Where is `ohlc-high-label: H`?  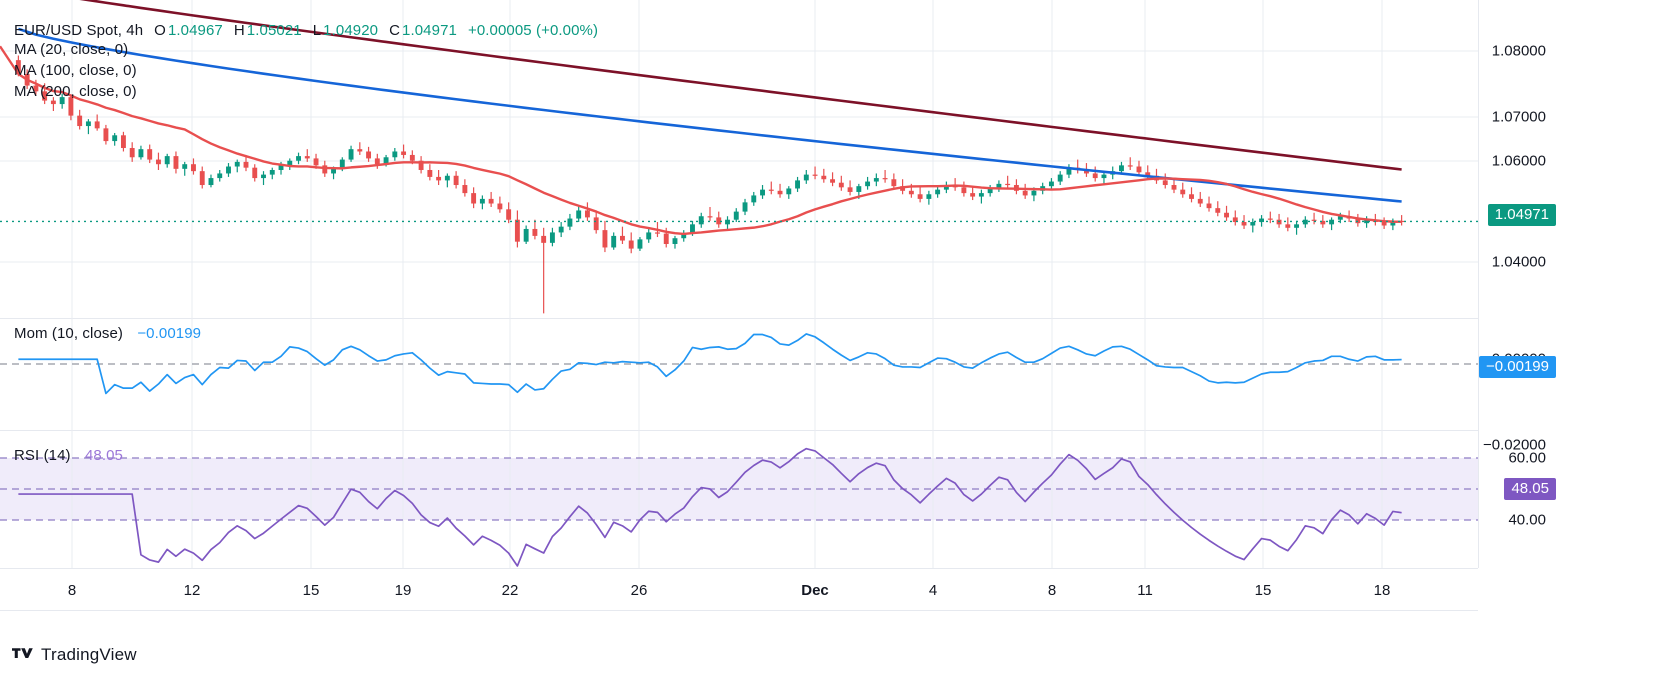
ohlc-high-label: H is located at coordinates (239, 30).